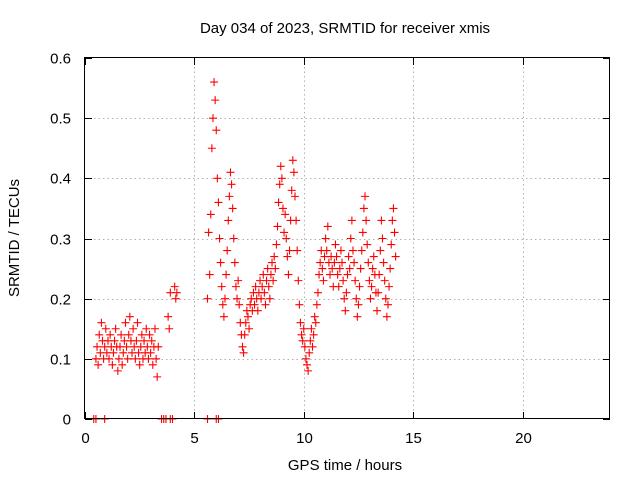  Describe the element at coordinates (85, 438) in the screenshot. I see `x-tick-label: 0` at that location.